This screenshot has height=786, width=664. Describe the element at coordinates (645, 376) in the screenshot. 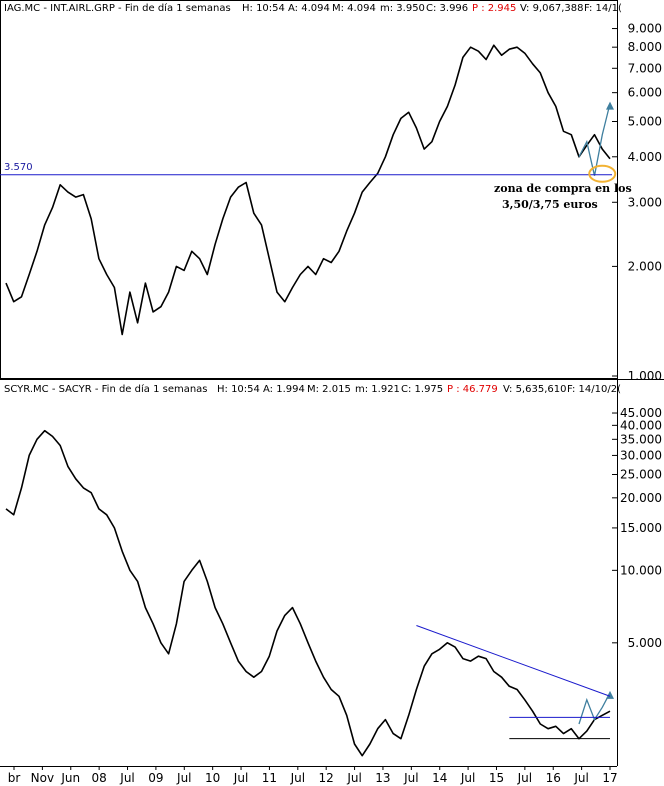

I see `panel1-ytick-label: 1.000` at that location.